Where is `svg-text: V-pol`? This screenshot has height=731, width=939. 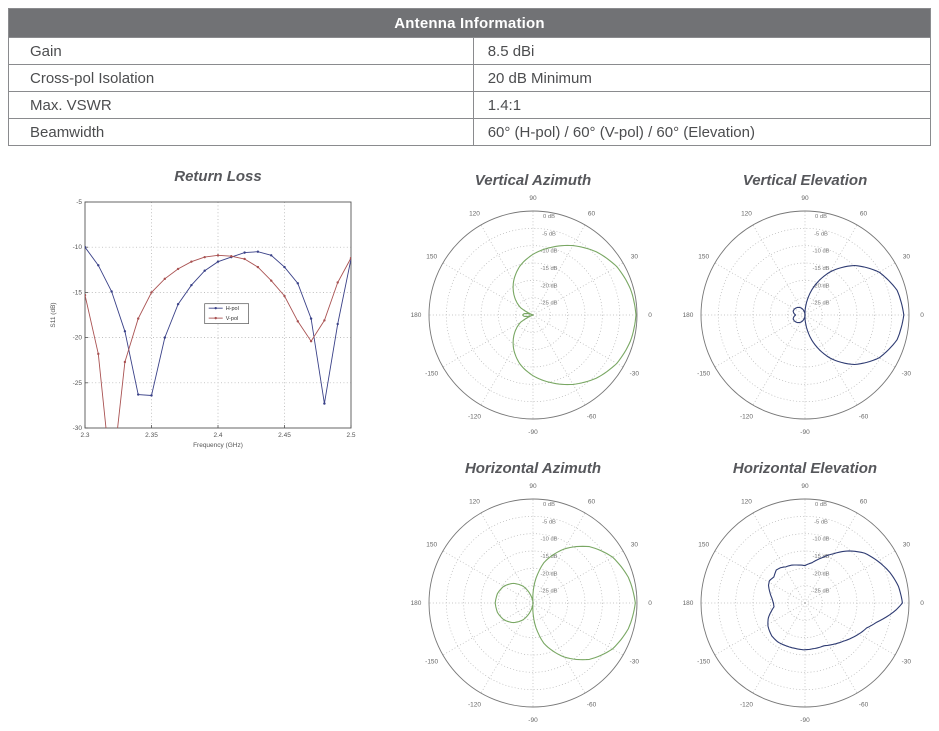
svg-text: V-pol is located at coordinates (232, 319).